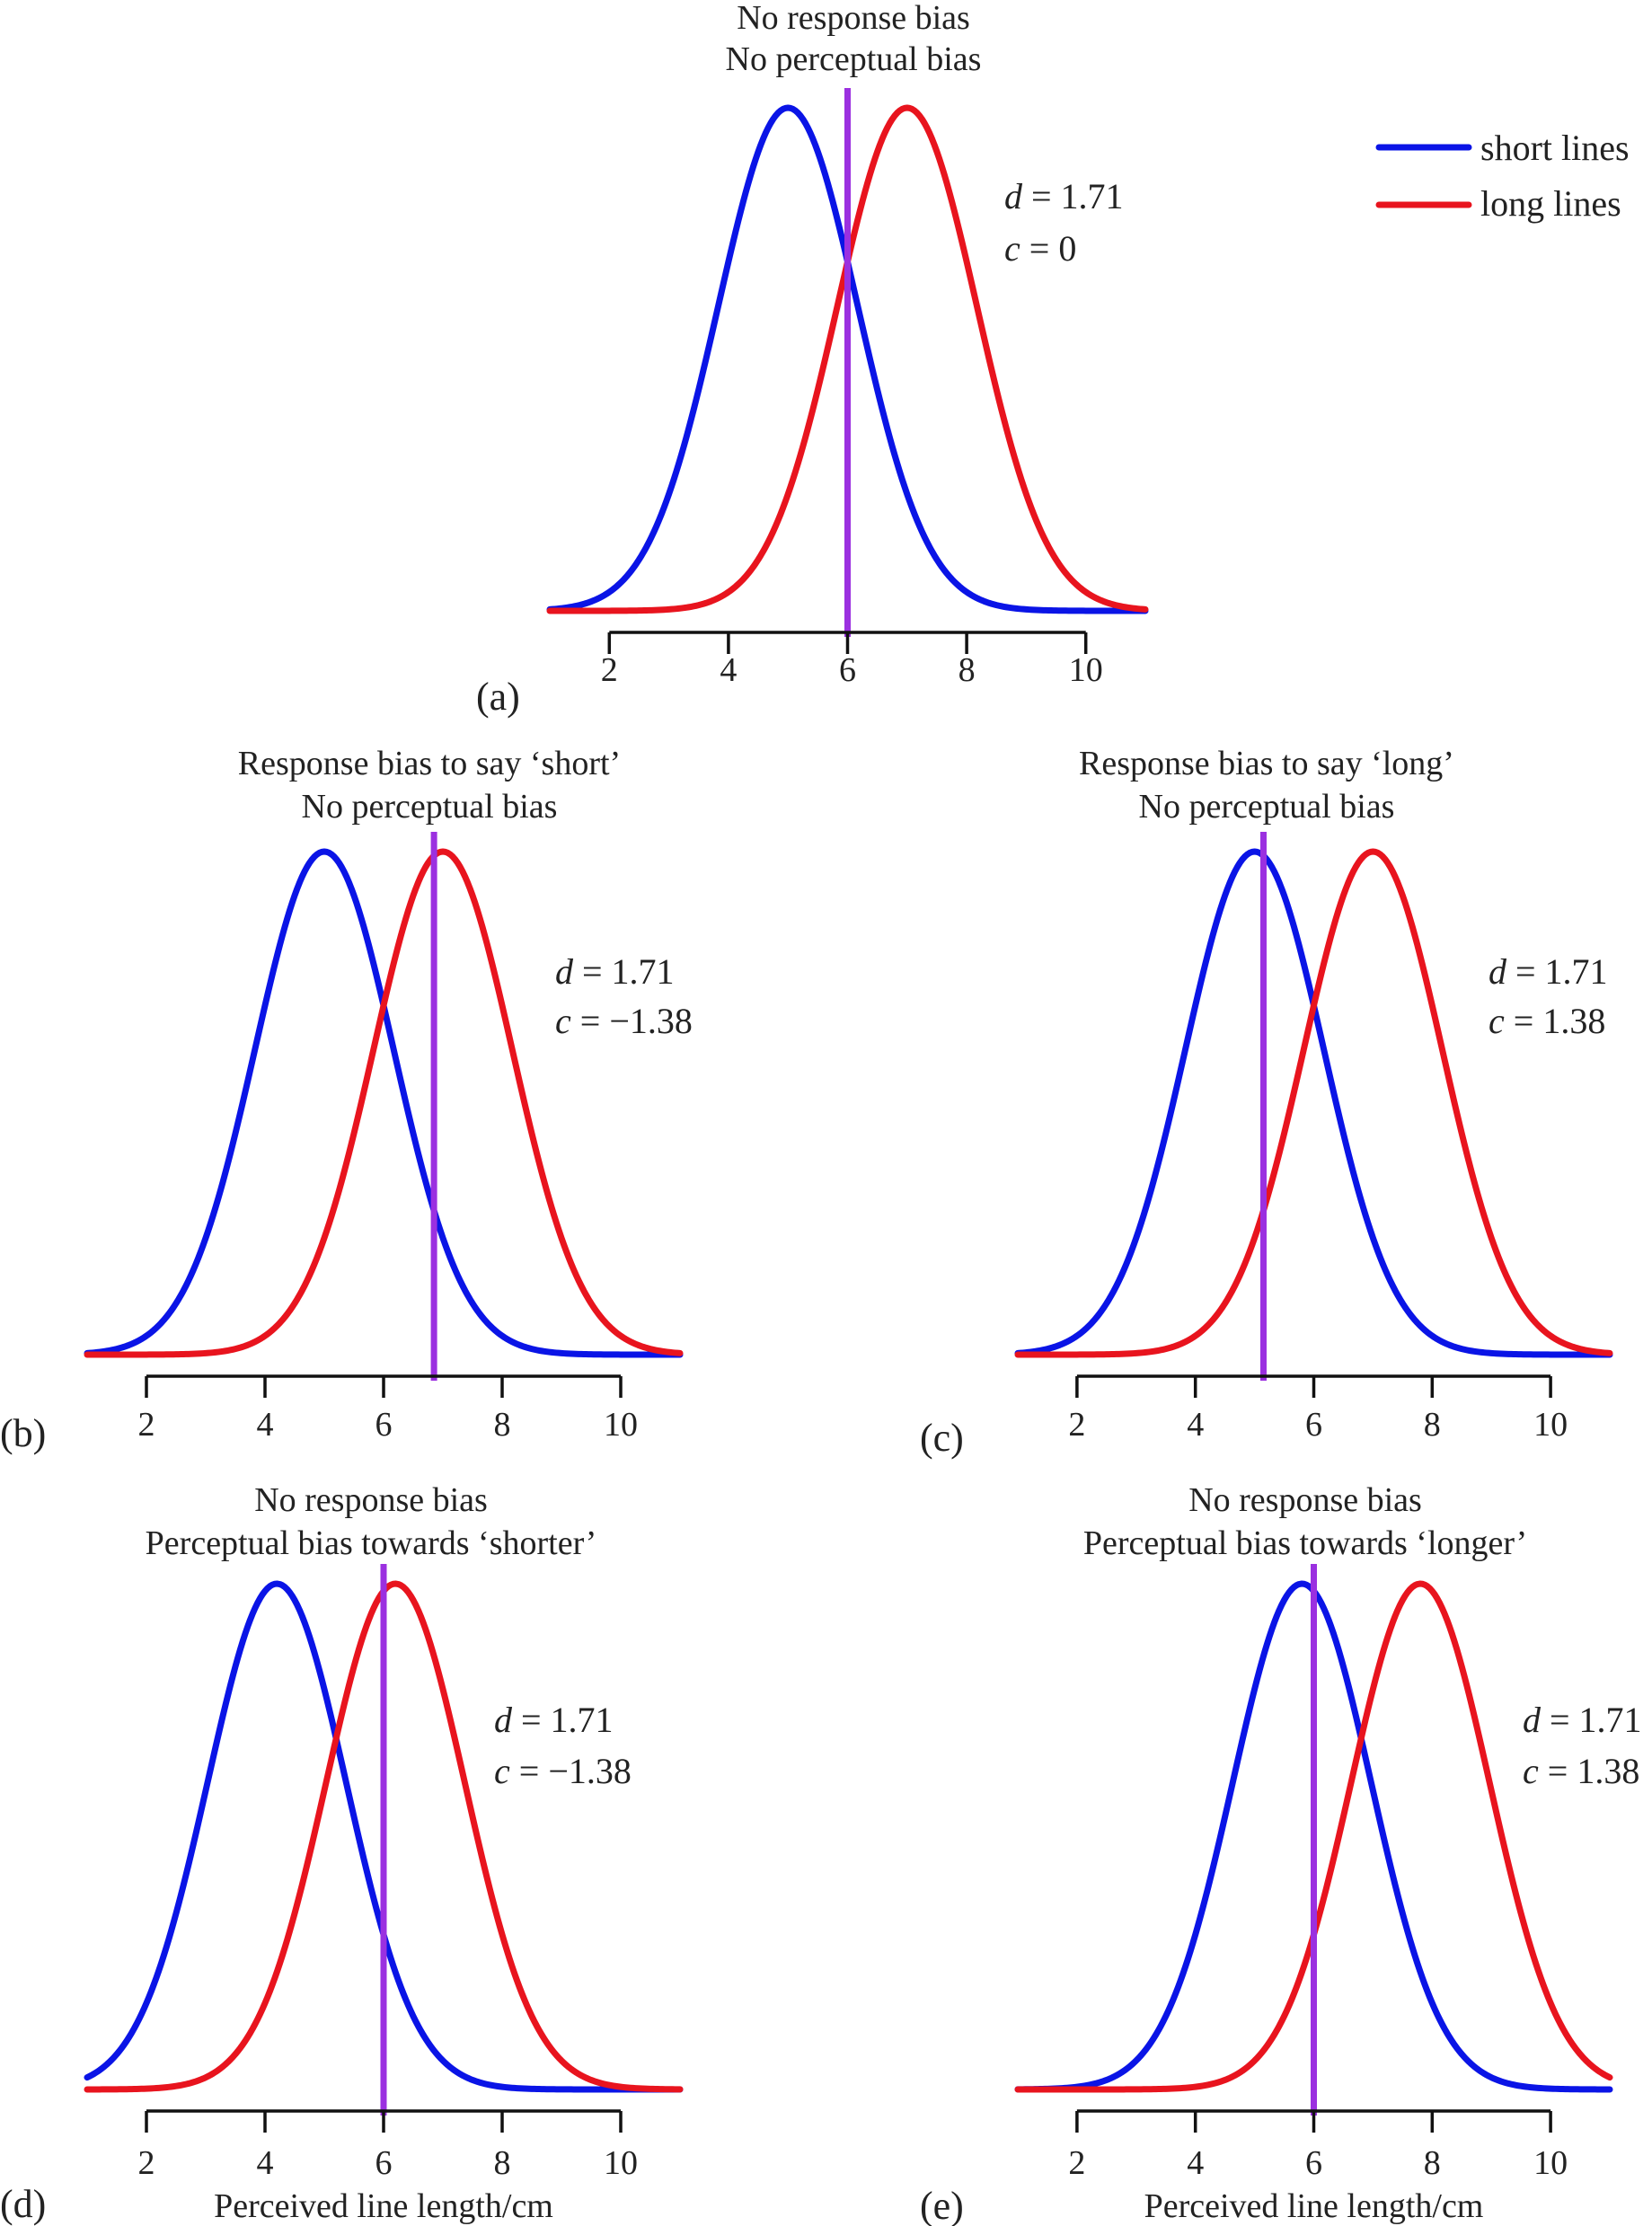  What do you see at coordinates (384, 2163) in the screenshot?
I see `x-tick-label-d-6: 6` at bounding box center [384, 2163].